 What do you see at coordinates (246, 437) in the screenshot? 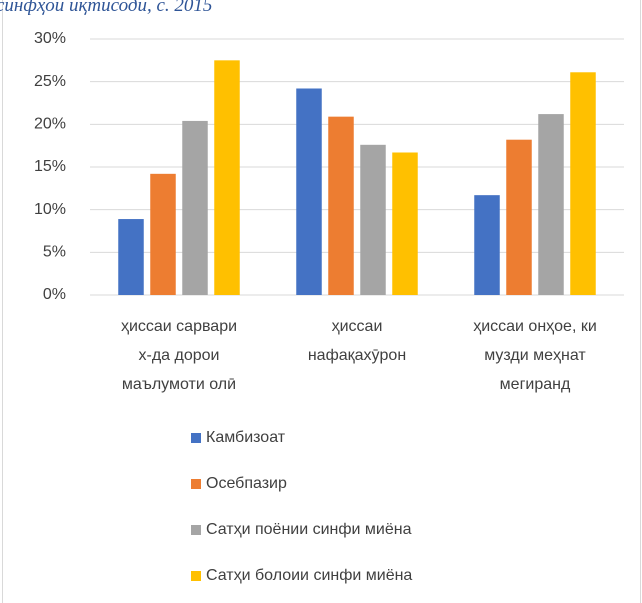
I see `legend-label: Камбизоат` at bounding box center [246, 437].